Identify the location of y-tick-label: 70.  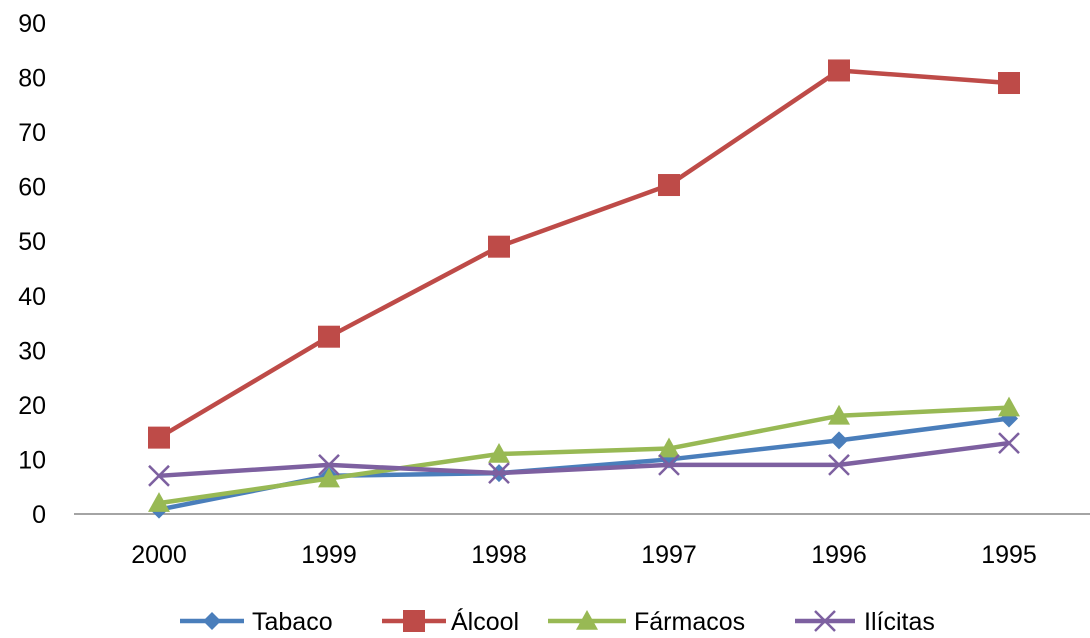
(32, 133).